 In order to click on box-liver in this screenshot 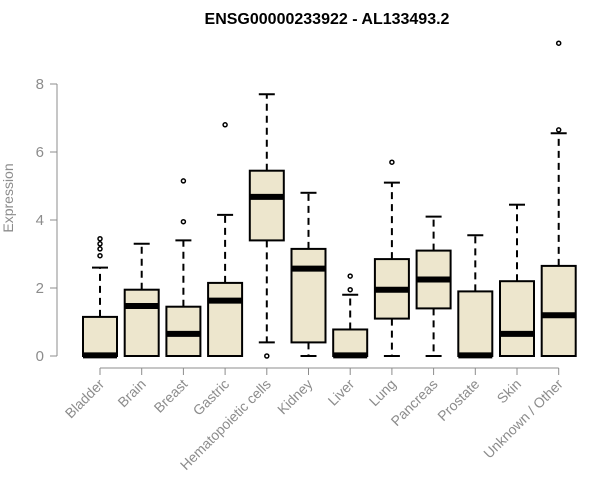, I will do `click(350, 316)`.